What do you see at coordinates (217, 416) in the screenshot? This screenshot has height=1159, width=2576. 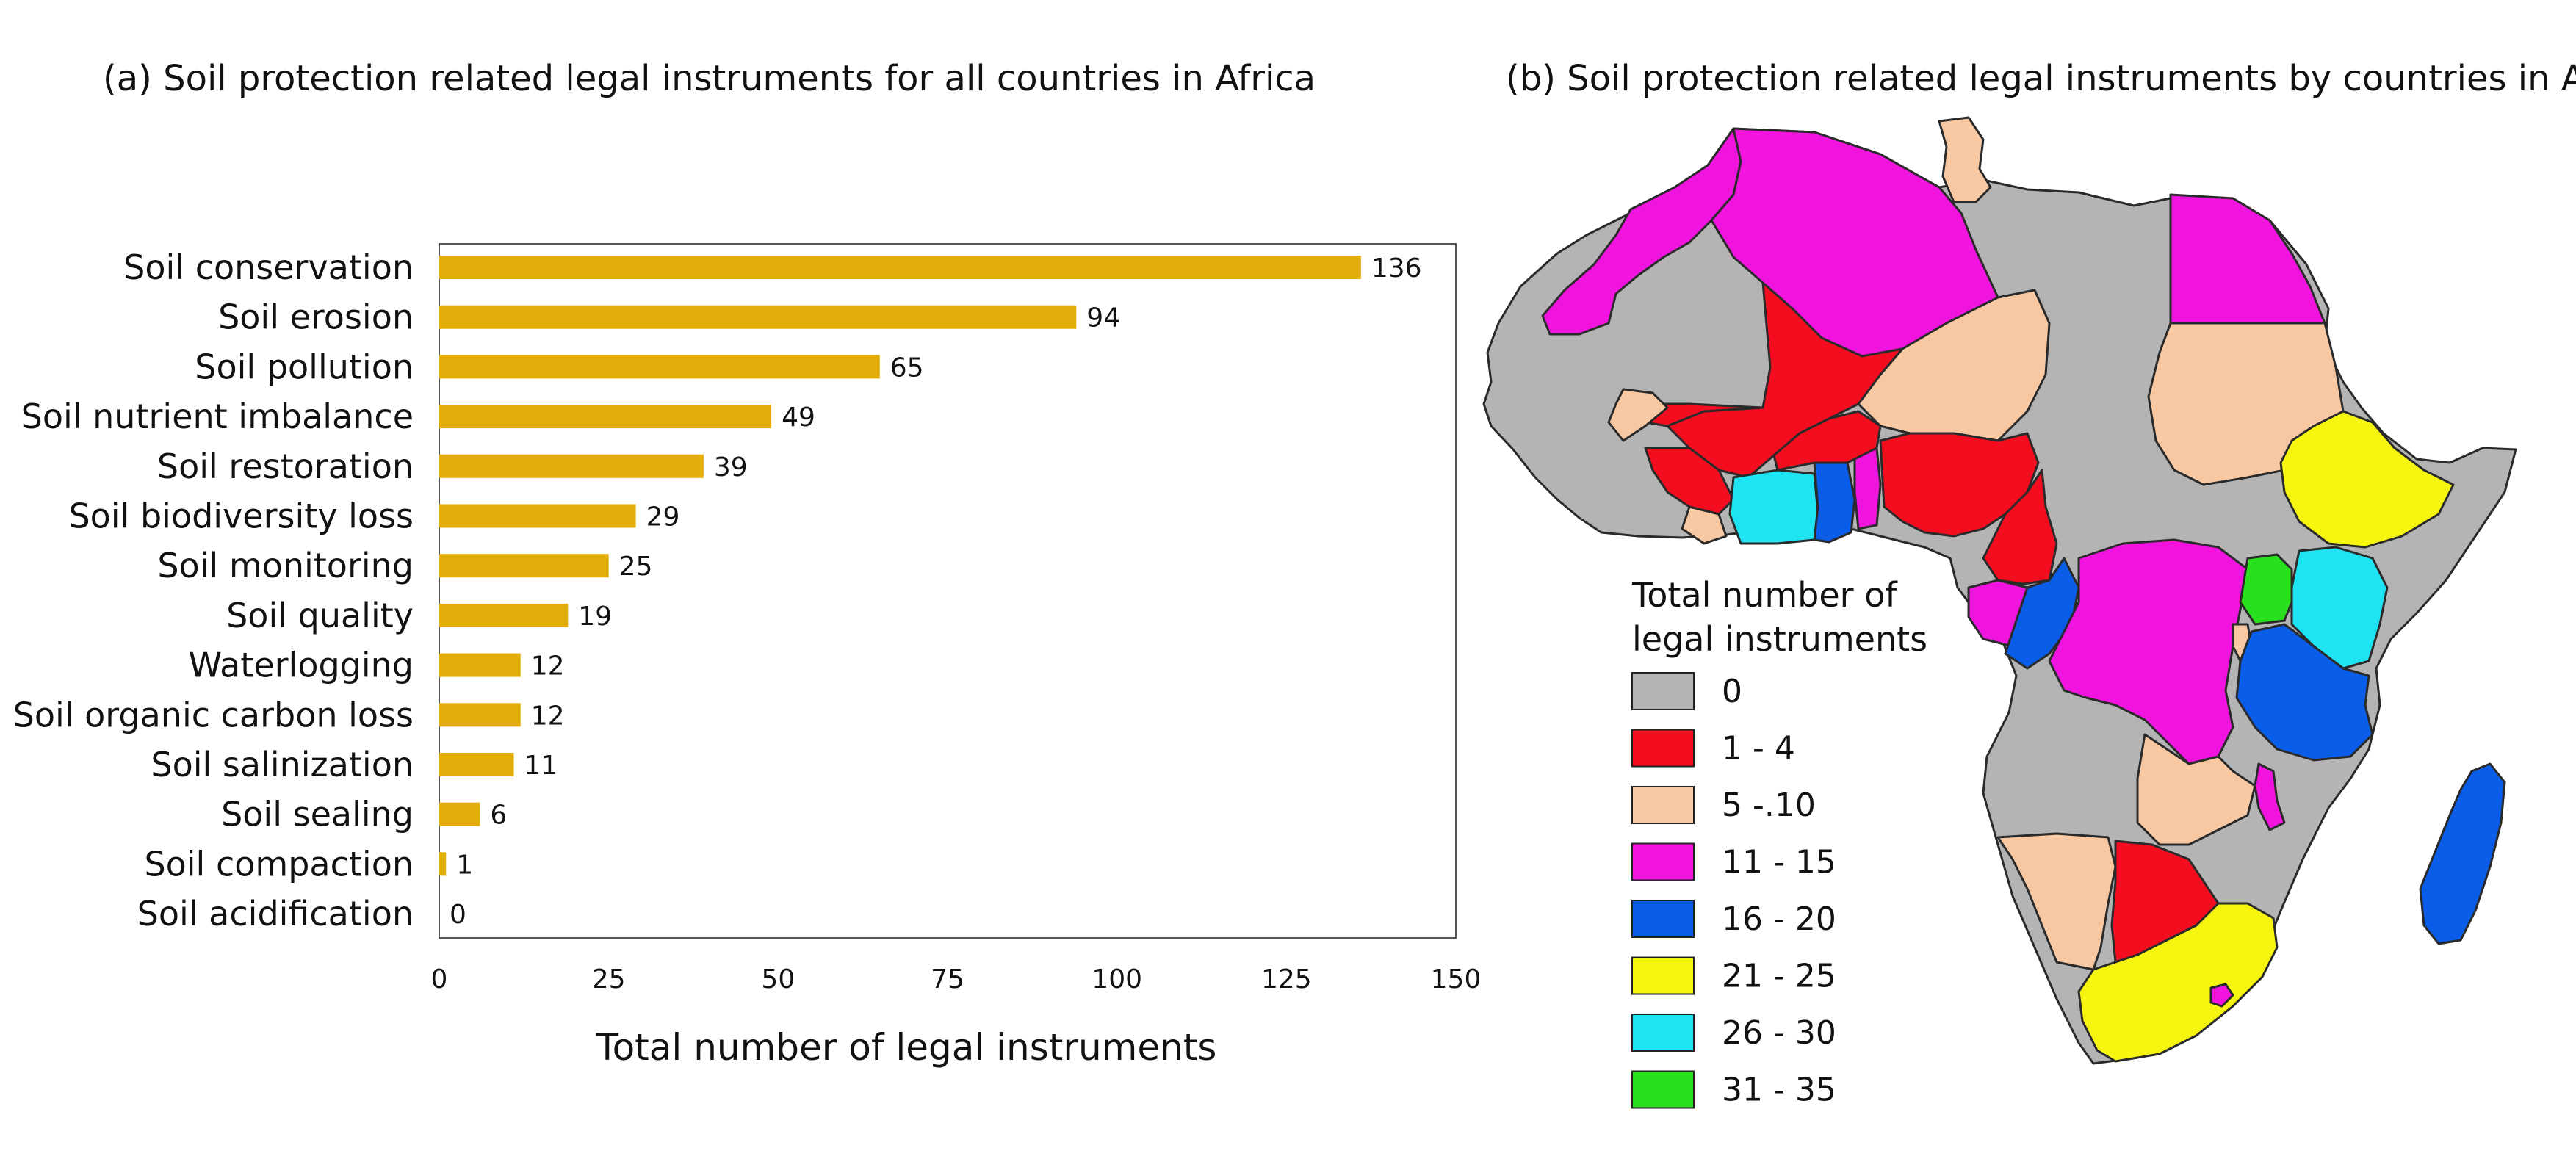 I see `category-label: Soil nutrient imbalance` at bounding box center [217, 416].